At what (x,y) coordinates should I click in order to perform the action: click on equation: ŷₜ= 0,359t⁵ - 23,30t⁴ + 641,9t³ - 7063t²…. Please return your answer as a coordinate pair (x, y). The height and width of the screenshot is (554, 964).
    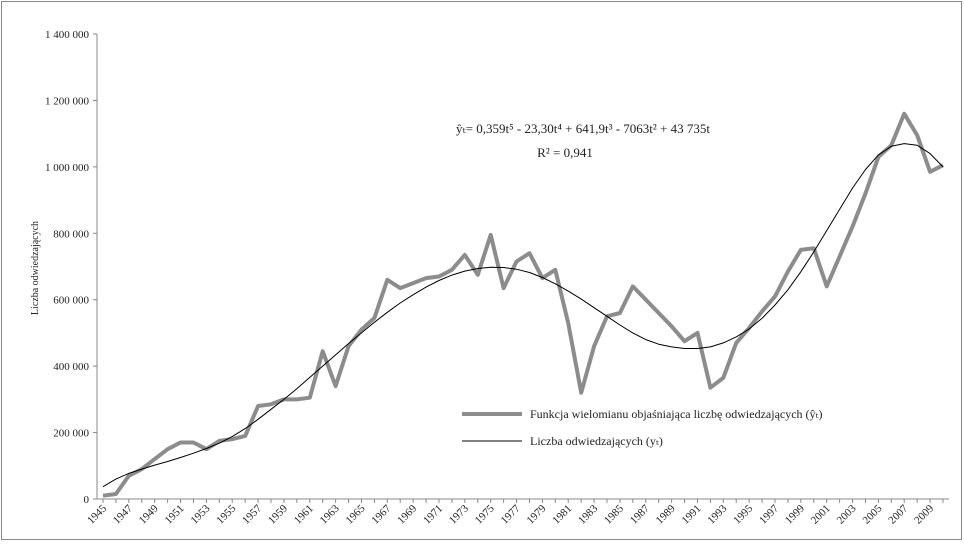
    Looking at the image, I should click on (583, 128).